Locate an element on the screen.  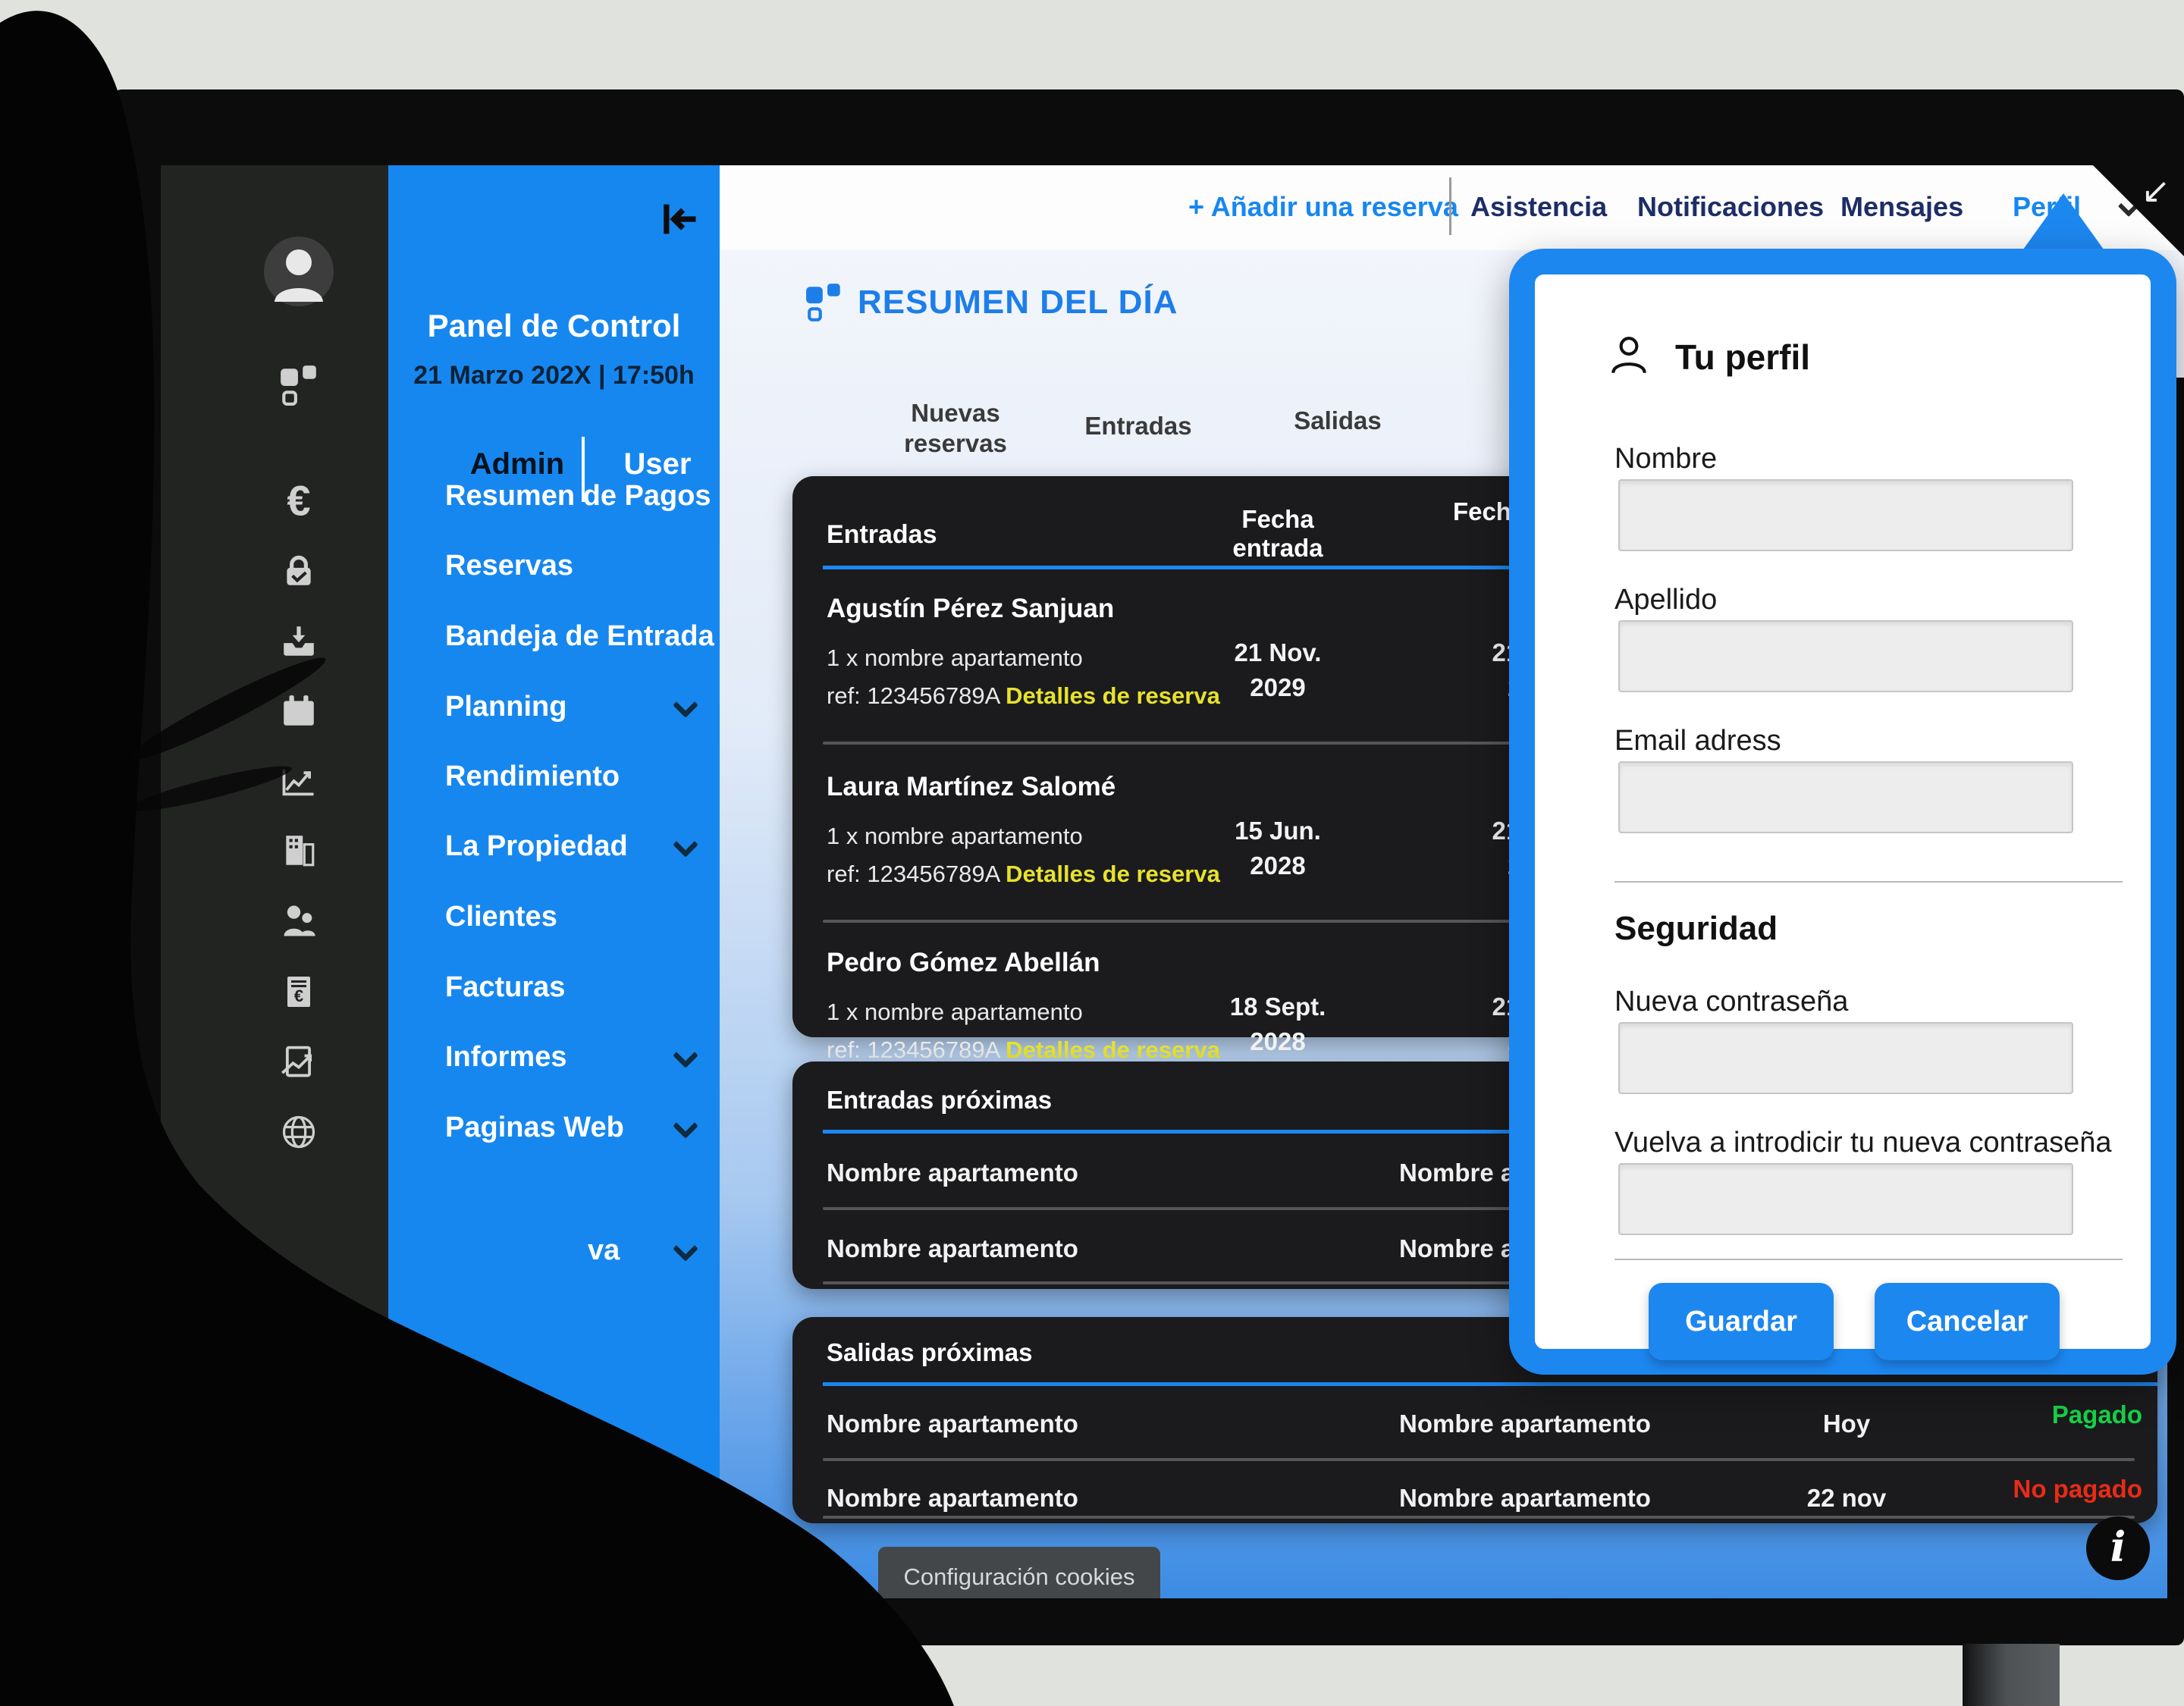
clients-people-icon is located at coordinates (298, 921).